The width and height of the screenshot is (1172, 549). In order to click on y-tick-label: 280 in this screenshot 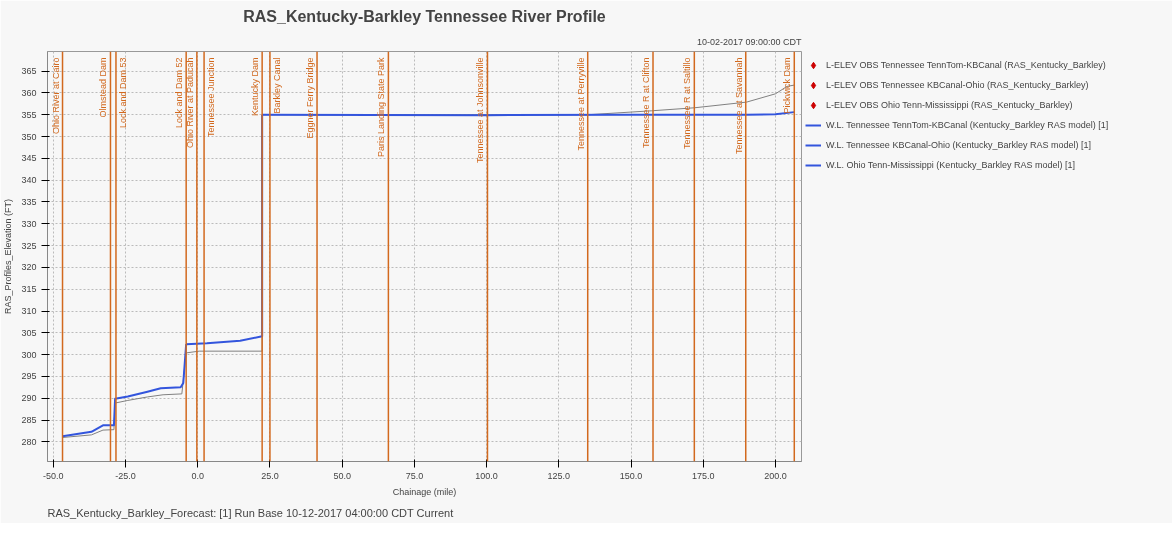, I will do `click(29, 441)`.